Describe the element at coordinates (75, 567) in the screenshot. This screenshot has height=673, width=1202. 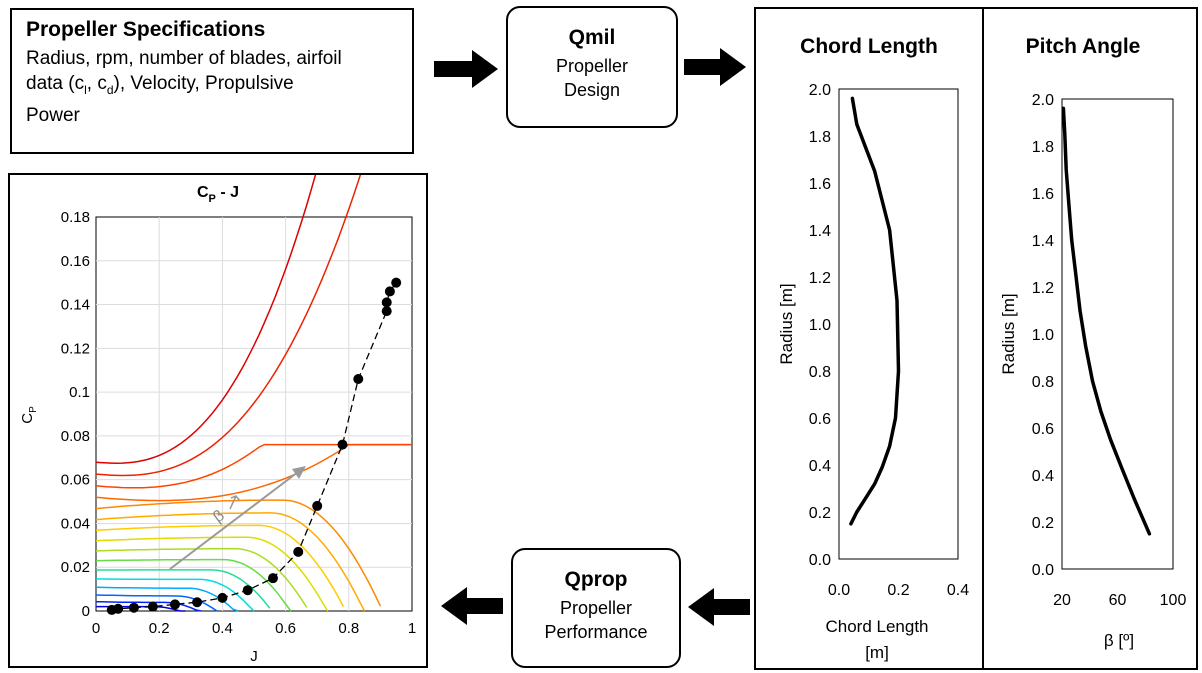
I see `cp-y-tick-label: 0.02` at that location.